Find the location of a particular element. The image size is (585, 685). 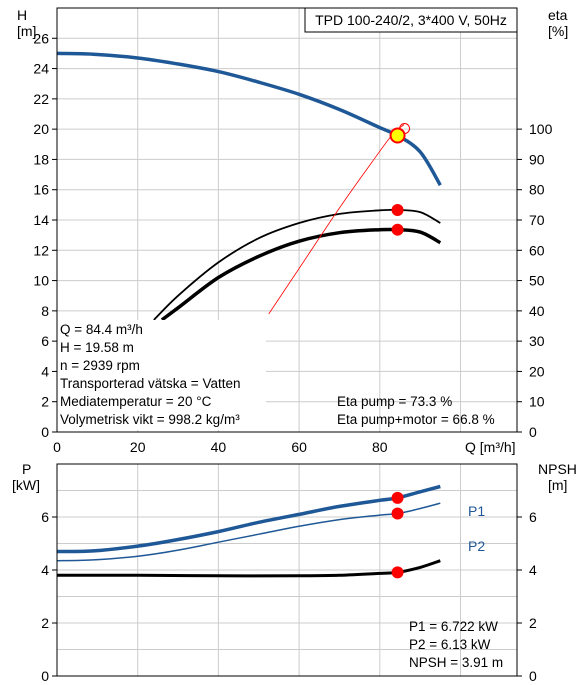

info-npsh: NPSH = 3.91 m is located at coordinates (456, 662).